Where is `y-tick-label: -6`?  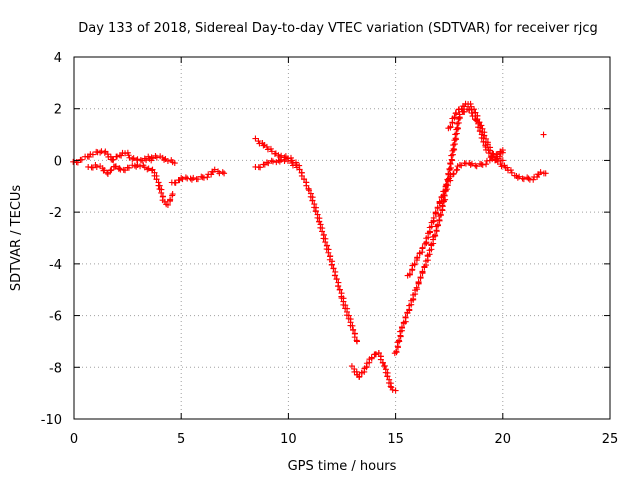
y-tick-label: -6 is located at coordinates (55, 317).